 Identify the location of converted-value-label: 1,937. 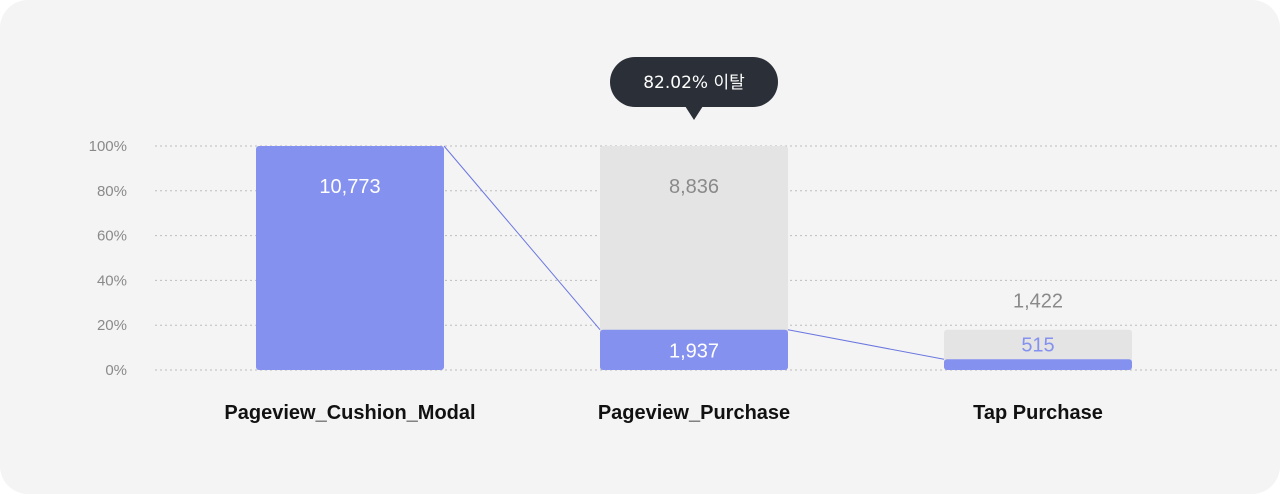
(694, 352).